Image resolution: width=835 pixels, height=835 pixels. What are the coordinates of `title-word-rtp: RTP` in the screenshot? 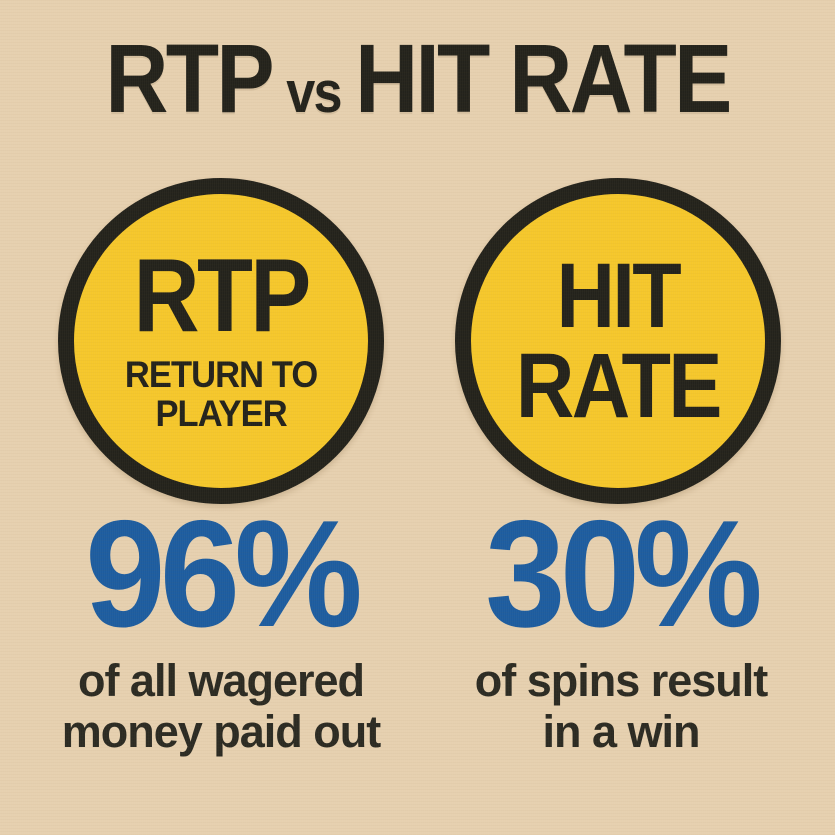 It's located at (189, 78).